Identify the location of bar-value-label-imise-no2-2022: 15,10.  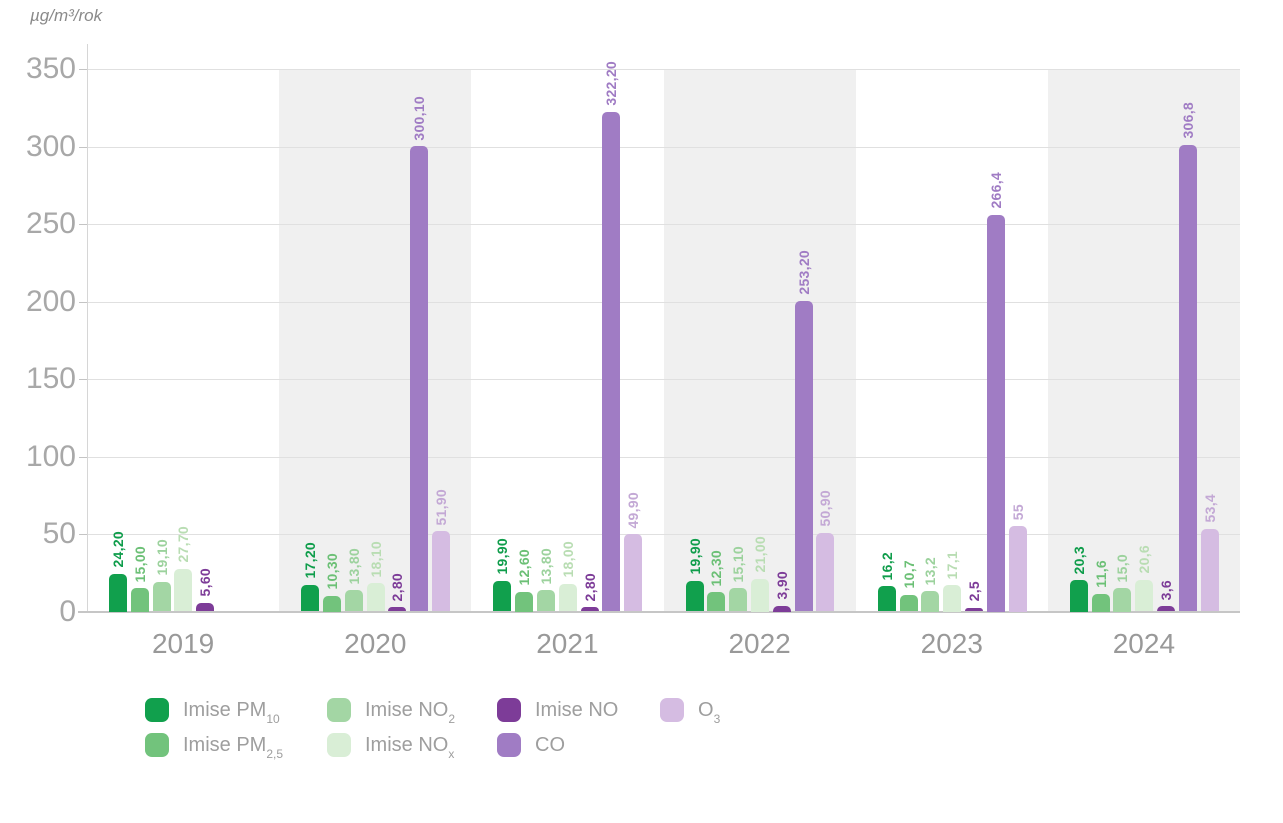
(738, 564).